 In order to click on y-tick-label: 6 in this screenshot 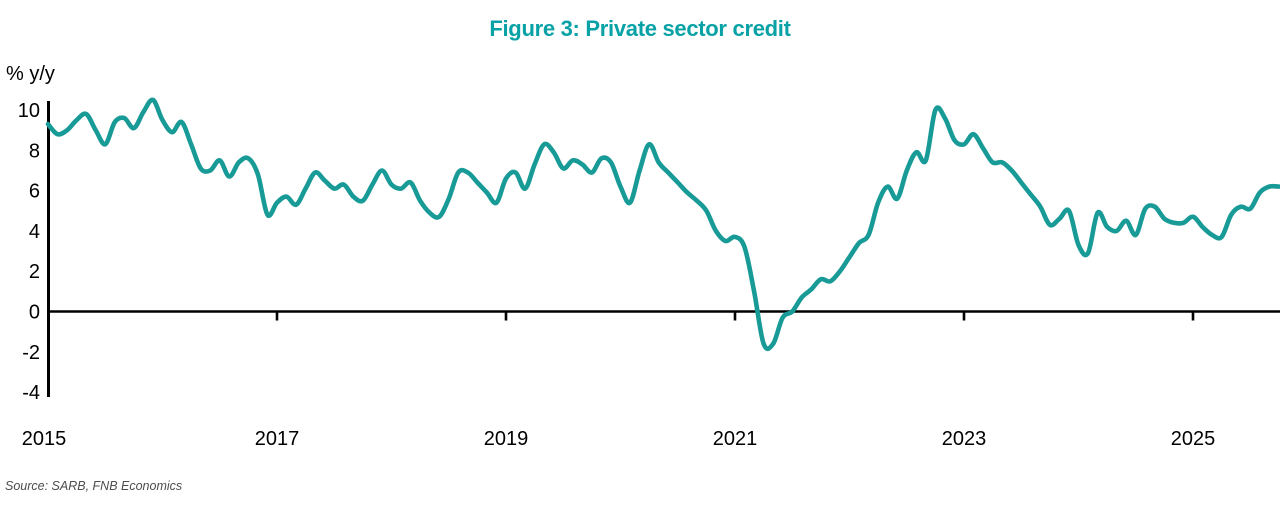, I will do `click(34, 192)`.